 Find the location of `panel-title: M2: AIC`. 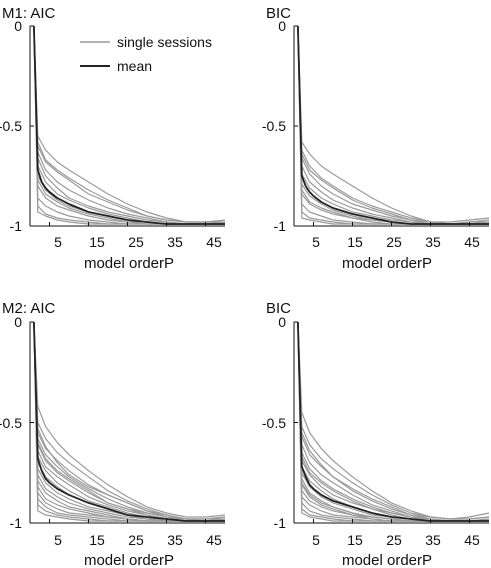

panel-title: M2: AIC is located at coordinates (29, 308).